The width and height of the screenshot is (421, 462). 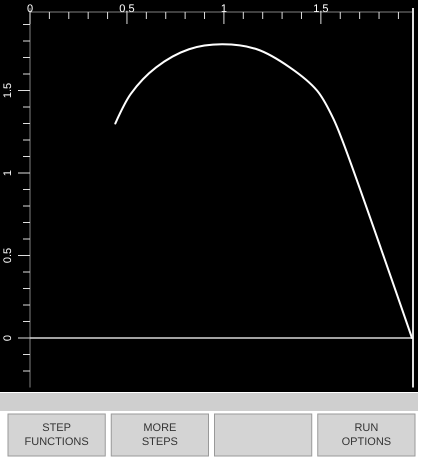 What do you see at coordinates (367, 435) in the screenshot?
I see `text: RUN OPTIONS` at bounding box center [367, 435].